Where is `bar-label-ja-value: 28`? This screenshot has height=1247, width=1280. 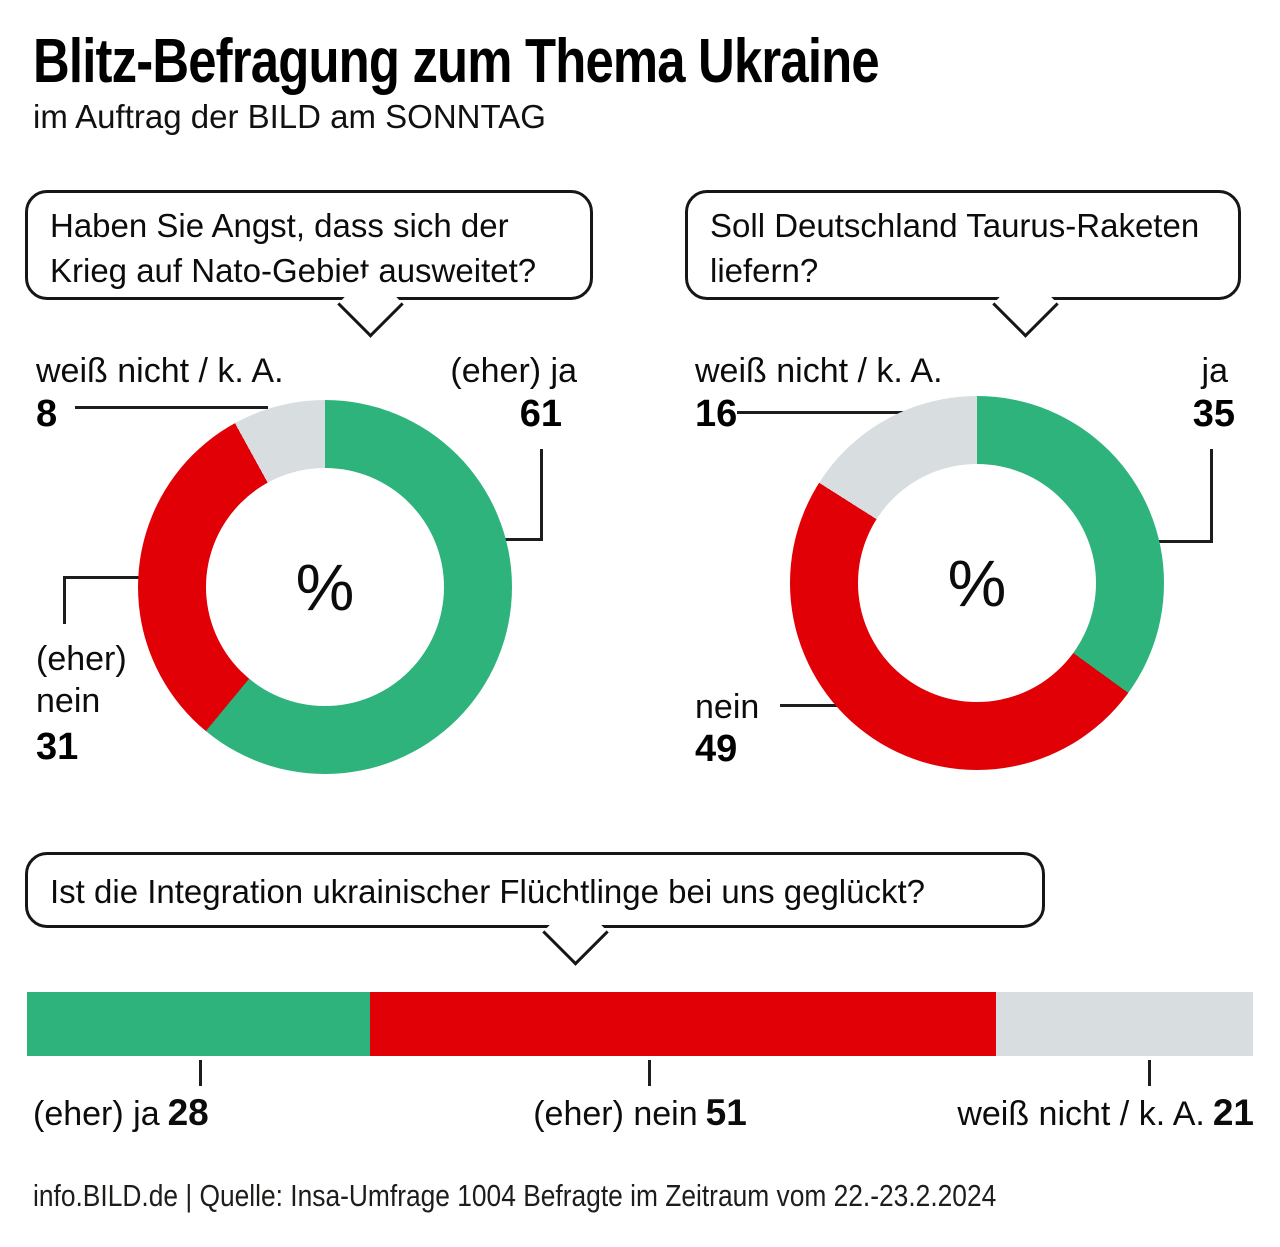
bar-label-ja-value: 28 is located at coordinates (188, 1112).